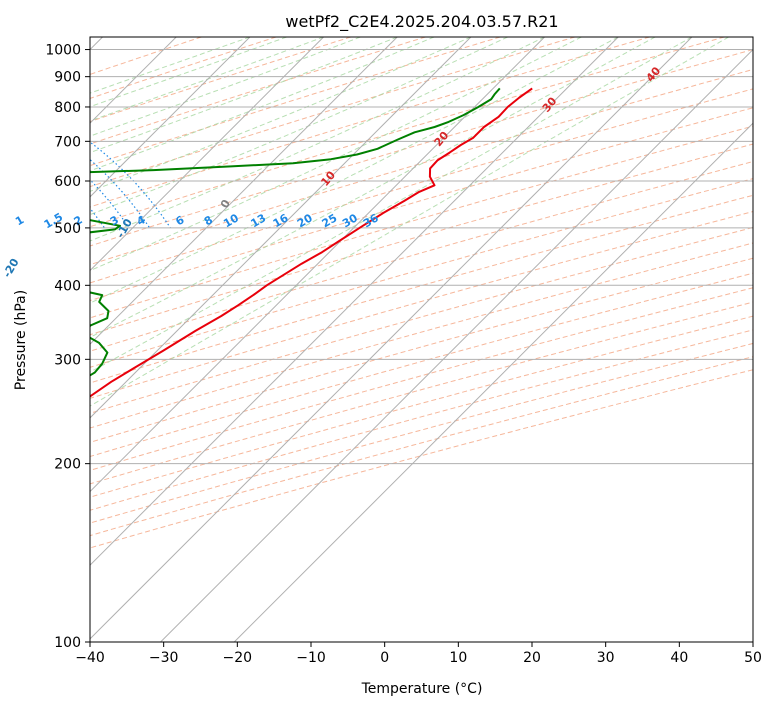 Image resolution: width=775 pixels, height=708 pixels. What do you see at coordinates (606, 658) in the screenshot?
I see `x-tick-label: 30` at bounding box center [606, 658].